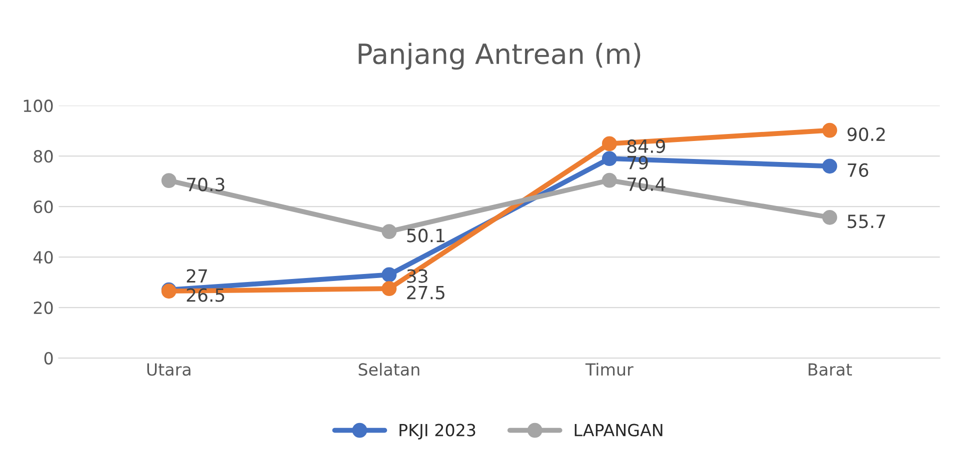 This screenshot has width=979, height=459. Describe the element at coordinates (499, 56) in the screenshot. I see `chart-title: Panjang Antrean (m)` at that location.